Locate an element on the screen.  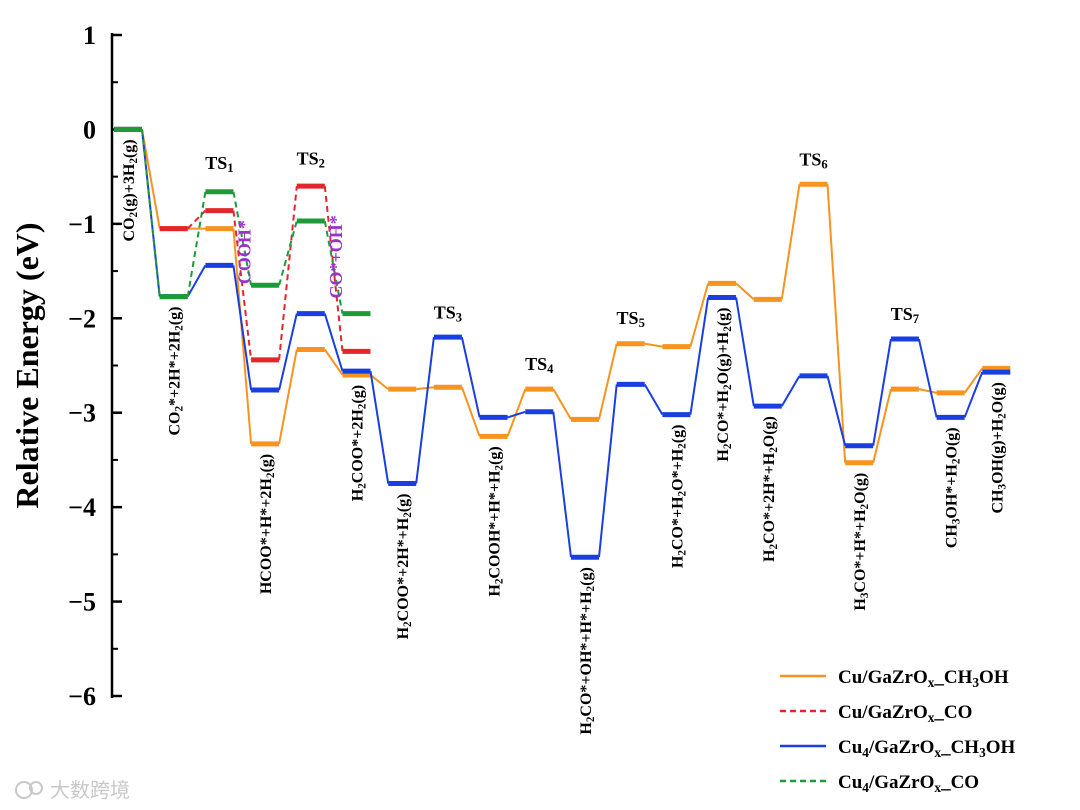
y-axis-title: Relative Energy (eV) is located at coordinates (27, 365).